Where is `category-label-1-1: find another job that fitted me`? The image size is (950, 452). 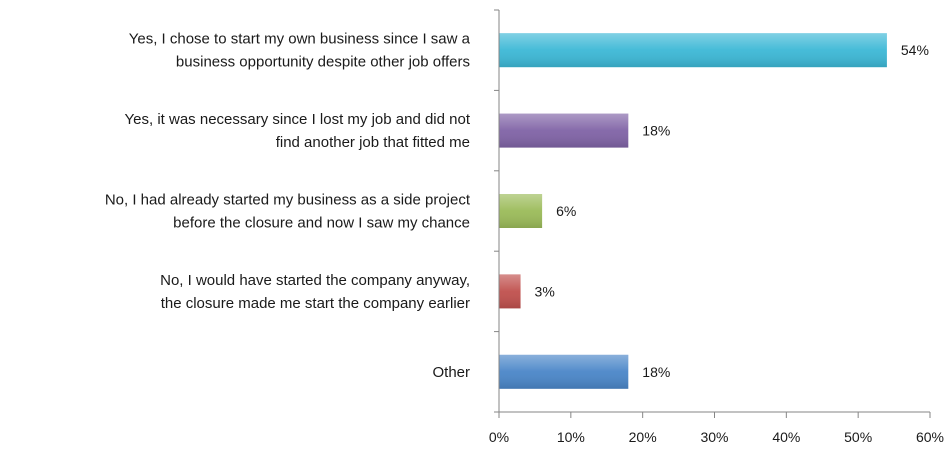
category-label-1-1: find another job that fitted me is located at coordinates (373, 142).